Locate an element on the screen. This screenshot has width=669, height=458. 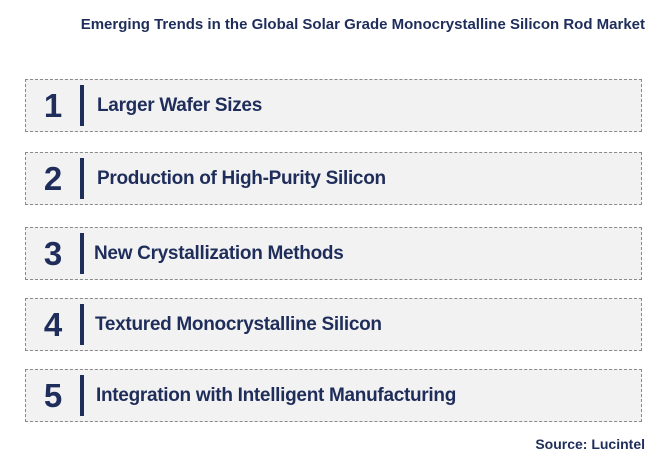
trend-item-1: 1 Larger Wafer Sizes is located at coordinates (333, 105).